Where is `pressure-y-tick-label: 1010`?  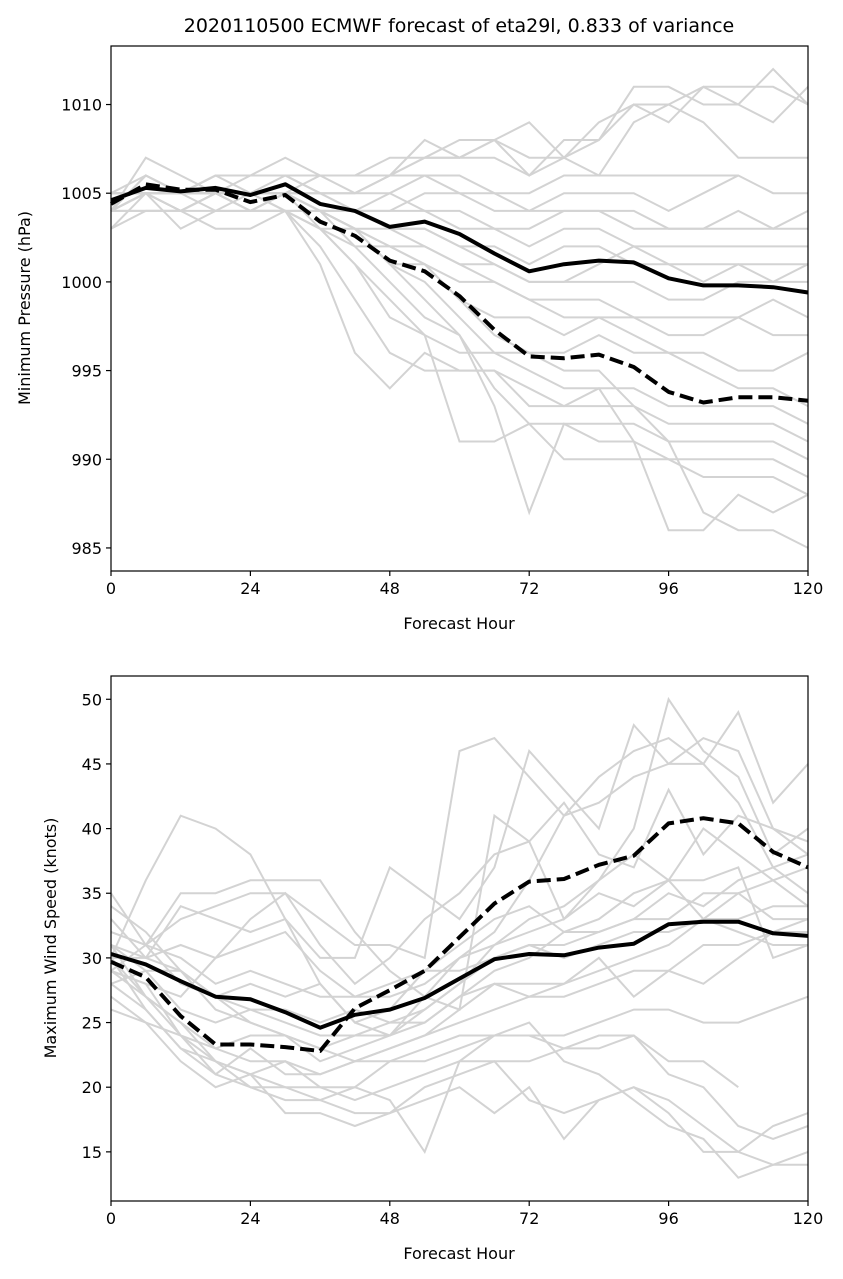
pressure-y-tick-label: 1010 is located at coordinates (81, 105).